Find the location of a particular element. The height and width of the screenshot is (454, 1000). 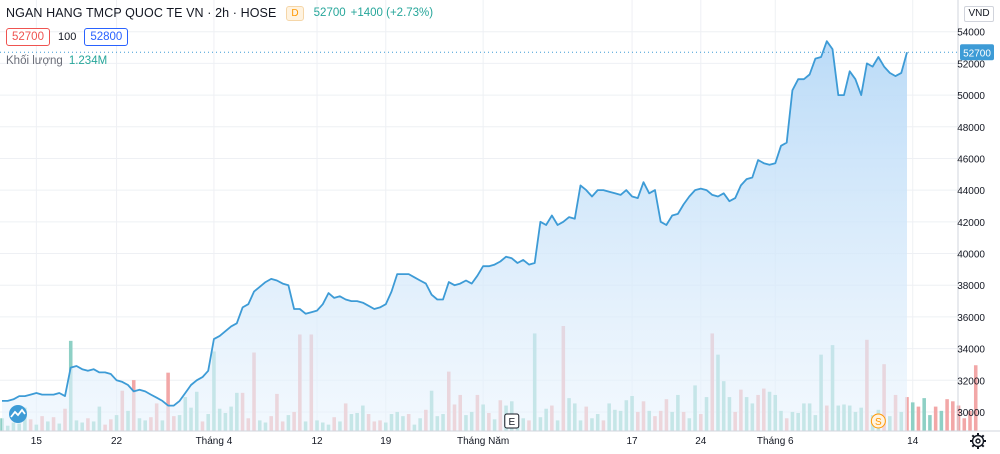

settings-gear-icon is located at coordinates (978, 441).